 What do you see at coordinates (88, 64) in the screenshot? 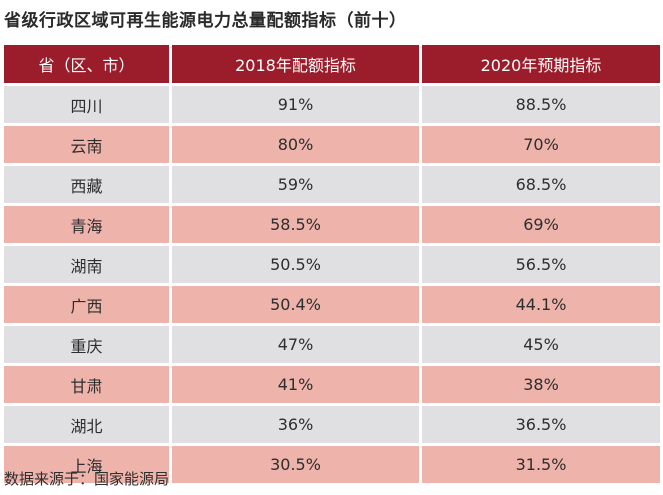
I see `header-province: 省（区、市）` at bounding box center [88, 64].